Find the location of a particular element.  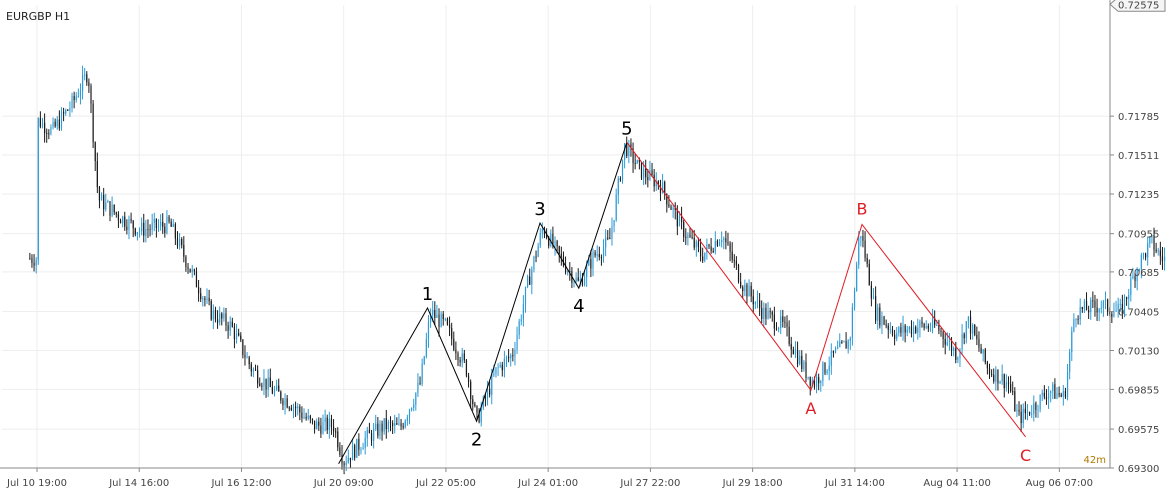

x-tick-label: Jul 29 18:00 is located at coordinates (752, 483).